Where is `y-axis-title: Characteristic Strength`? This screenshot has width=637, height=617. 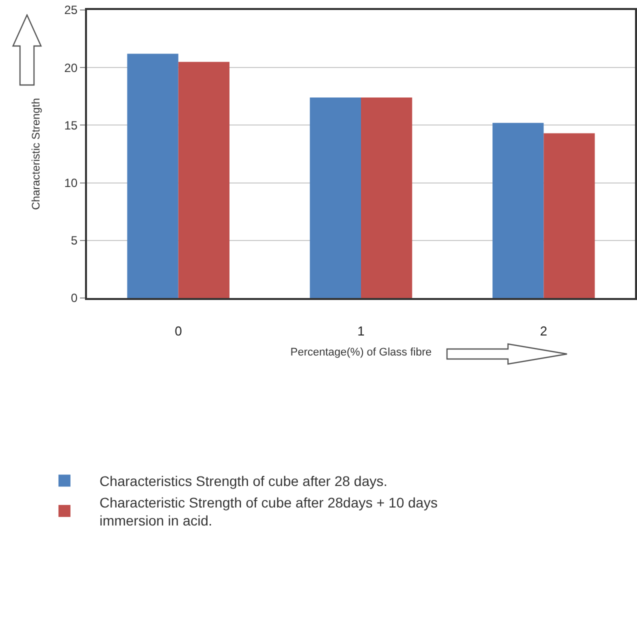
y-axis-title: Characteristic Strength is located at coordinates (36, 154).